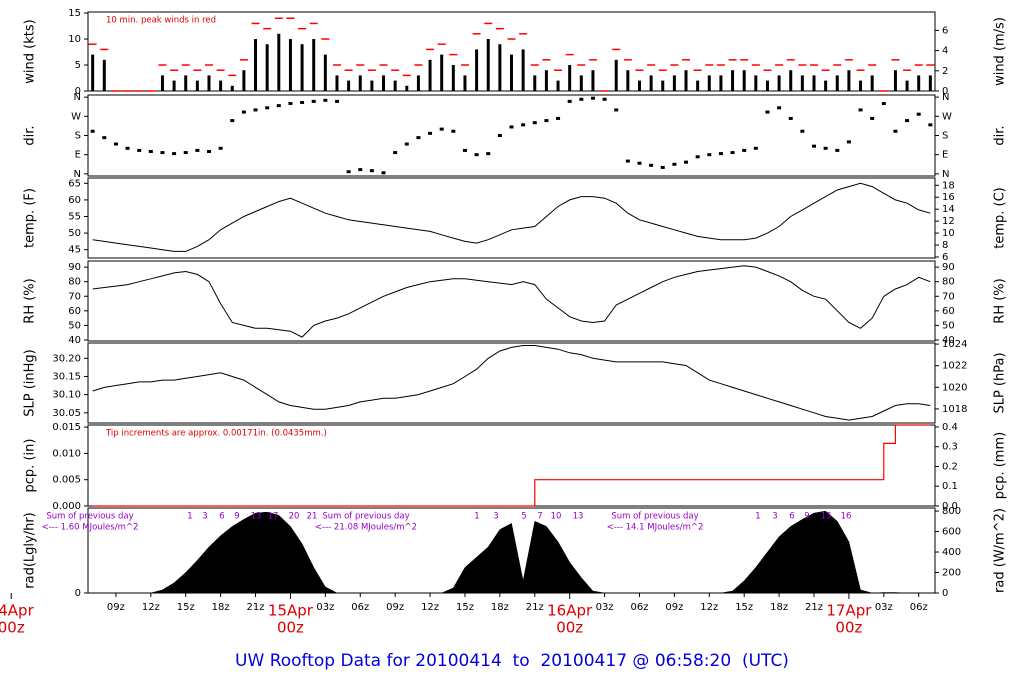  Describe the element at coordinates (948, 209) in the screenshot. I see `y2-tick-label: 14` at that location.